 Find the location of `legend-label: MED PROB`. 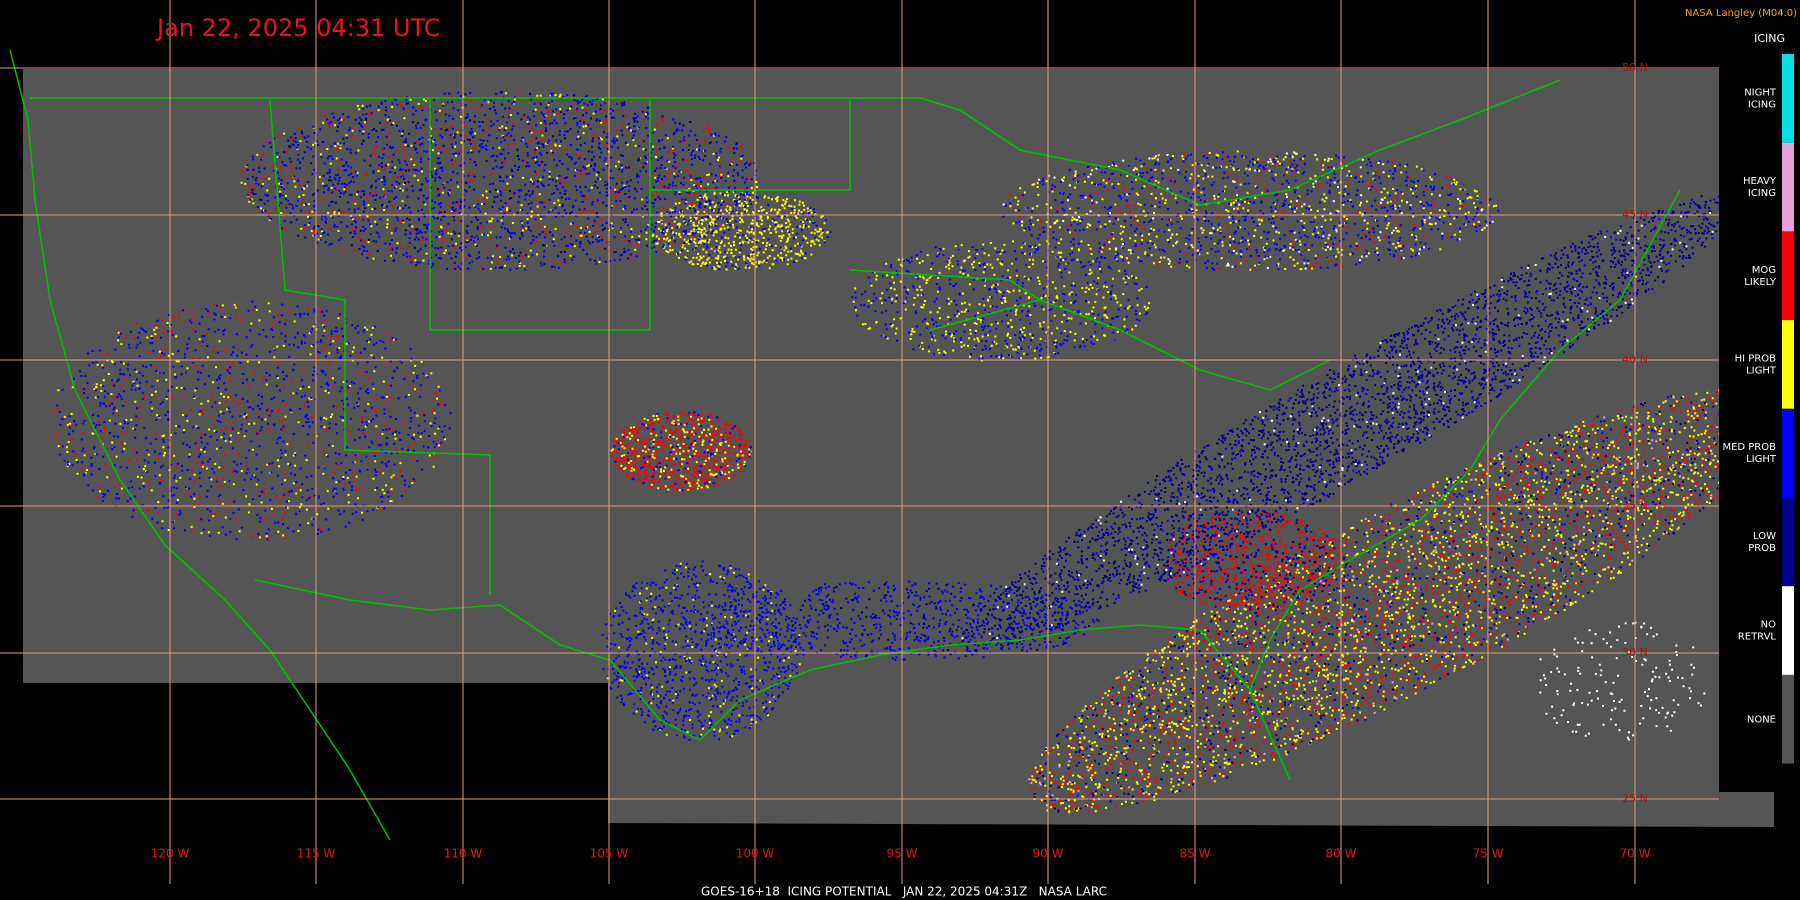

legend-label: MED PROB is located at coordinates (1749, 447).